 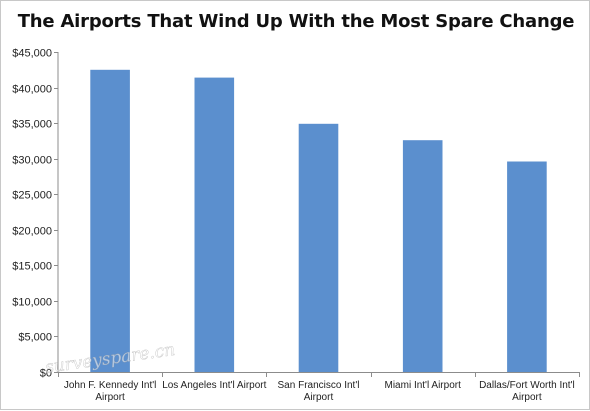 I want to click on category-label: Miami Int'l Airport, so click(x=423, y=385).